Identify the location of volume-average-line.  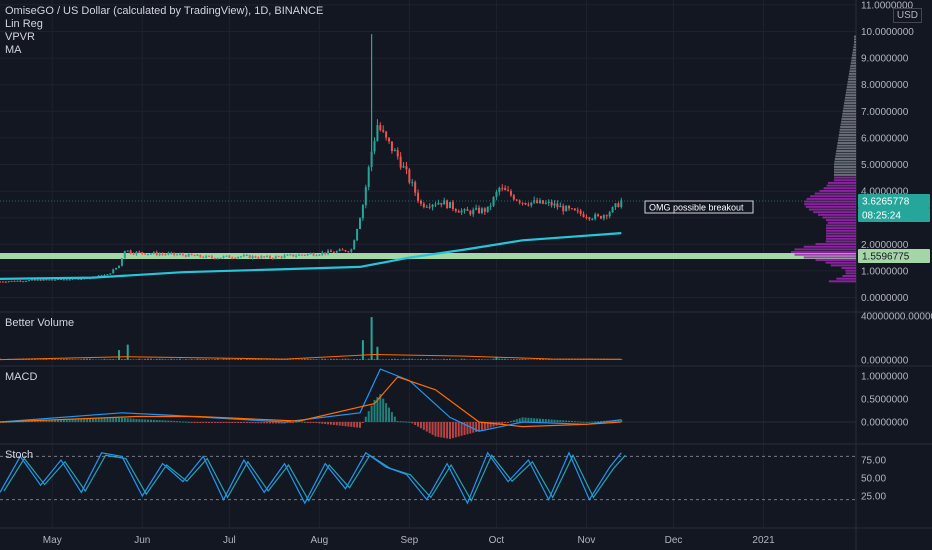
(311, 357).